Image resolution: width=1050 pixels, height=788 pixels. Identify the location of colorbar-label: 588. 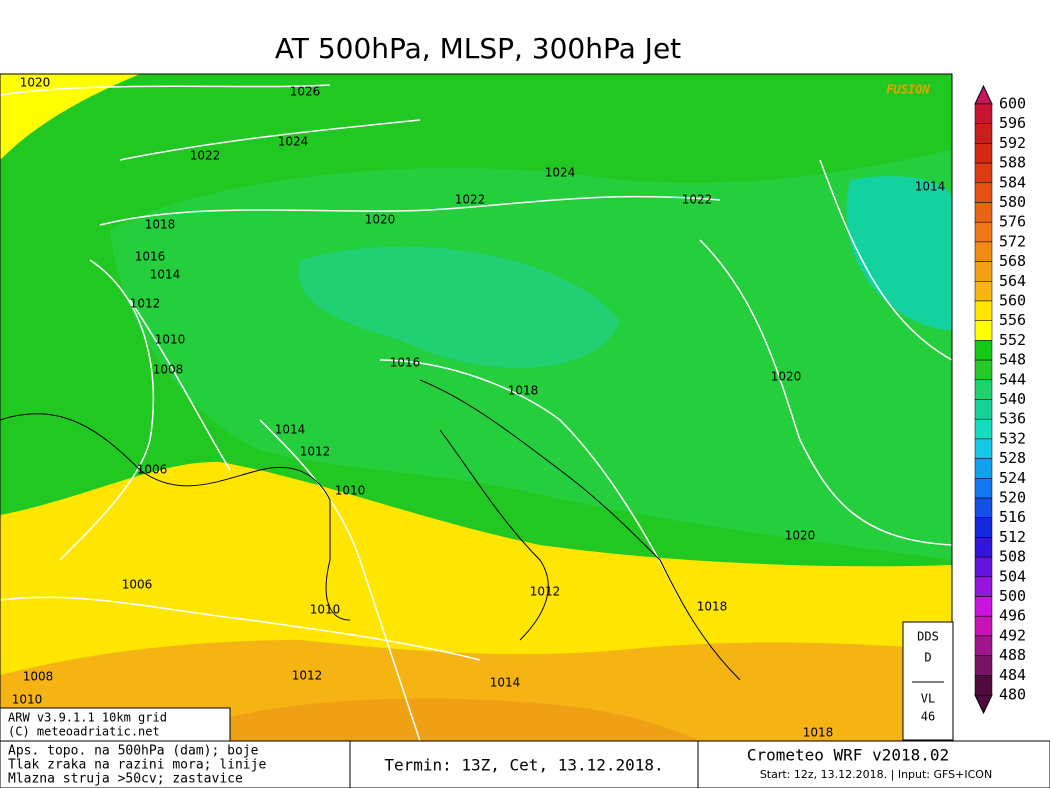
(1012, 163).